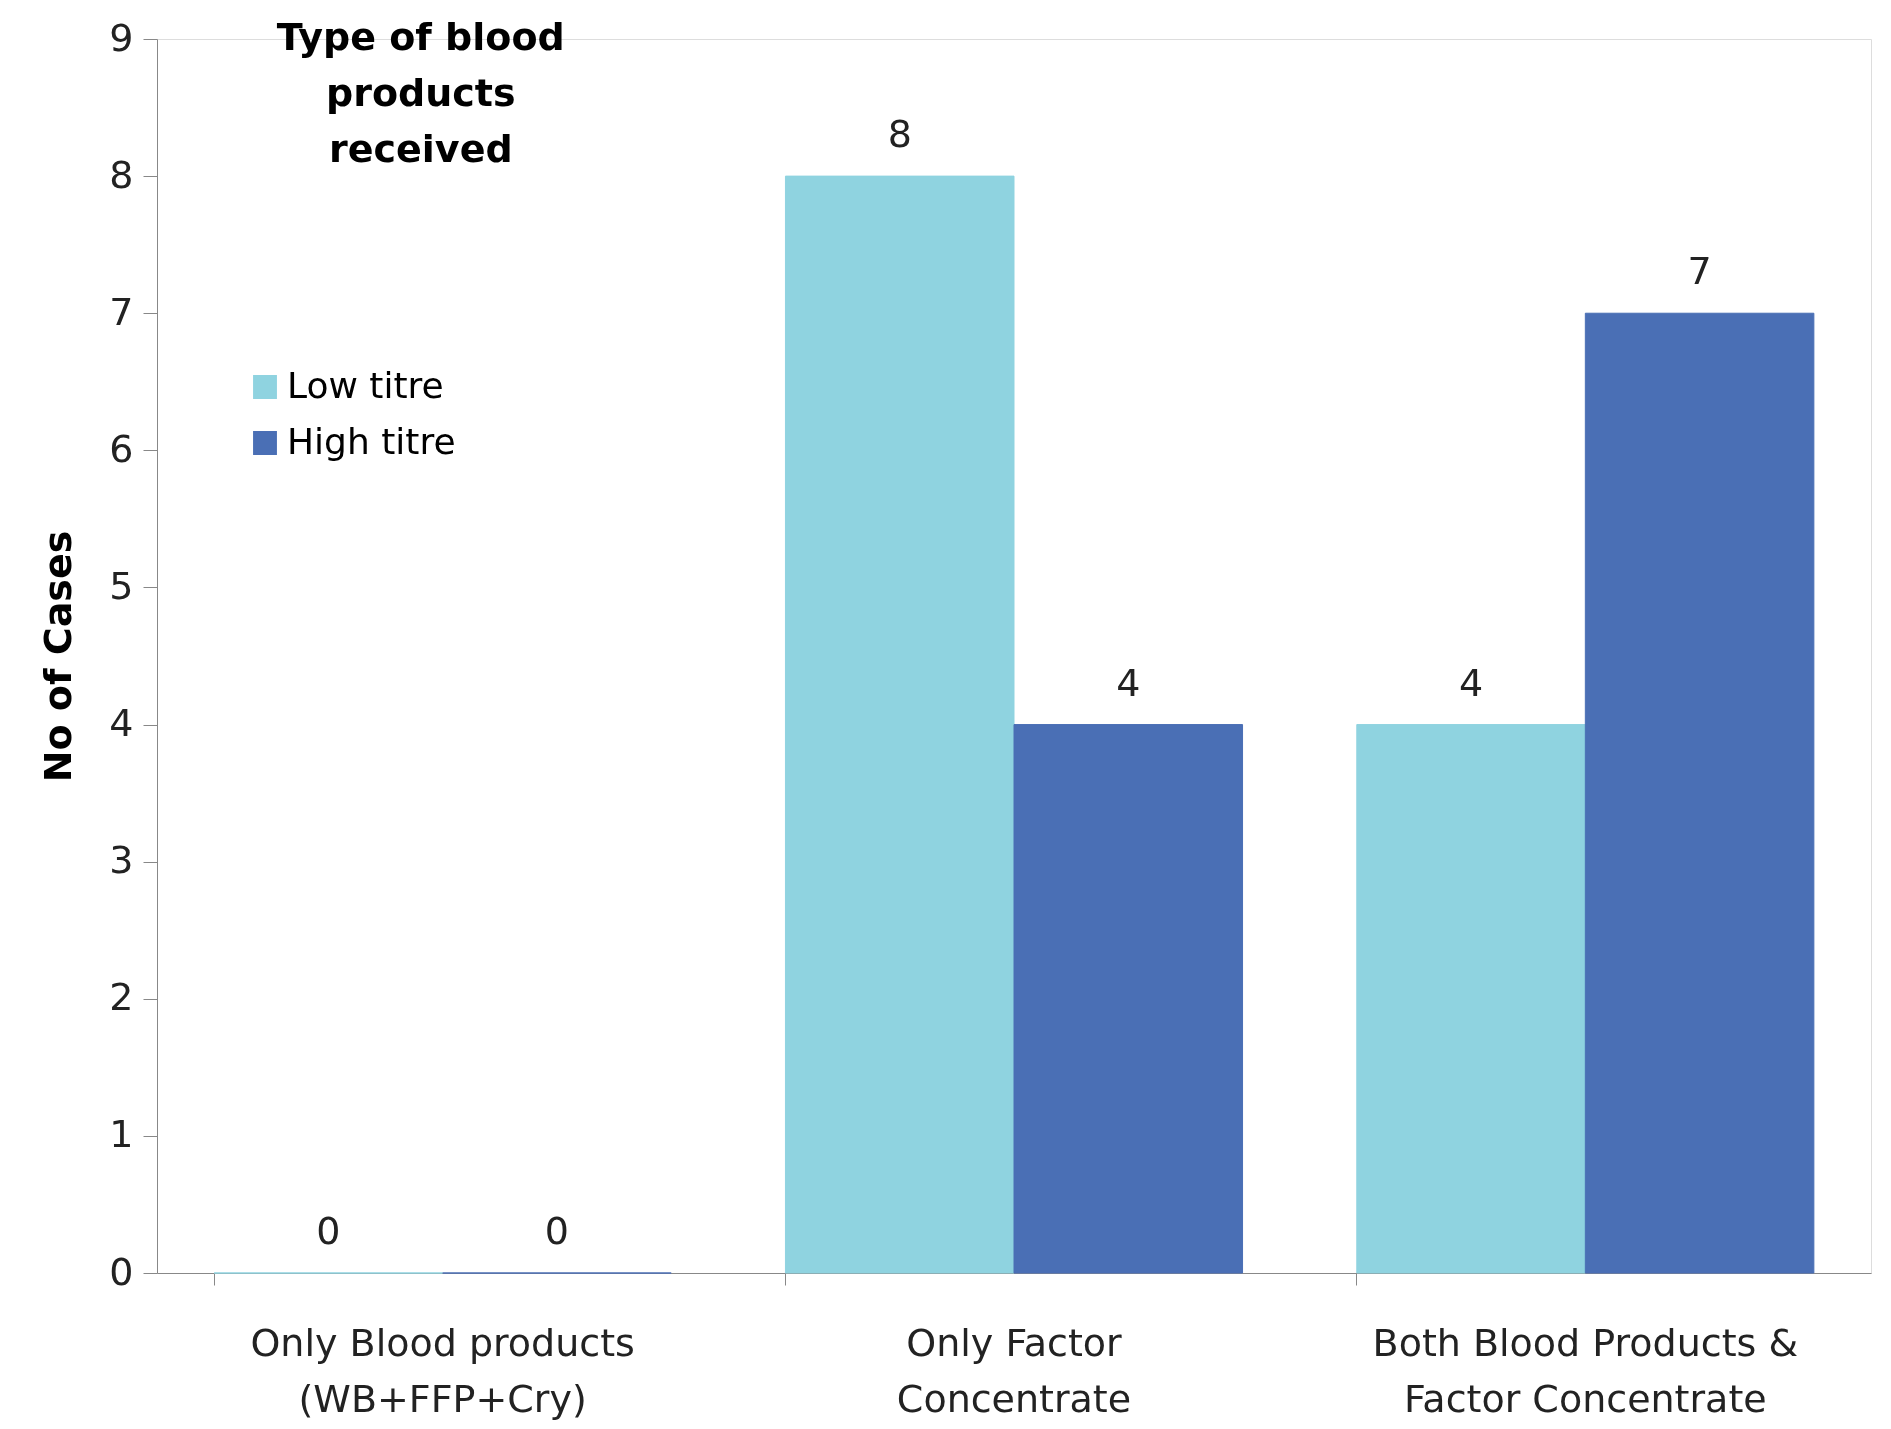  What do you see at coordinates (121, 1134) in the screenshot?
I see `y-tick-label: 1` at bounding box center [121, 1134].